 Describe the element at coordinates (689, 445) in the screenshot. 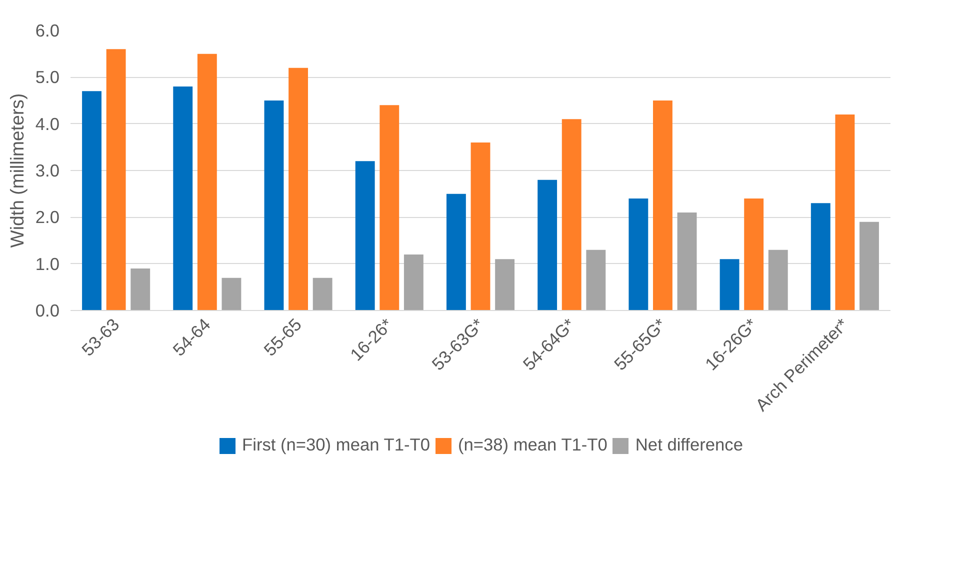

I see `legend-label: Net difference` at that location.